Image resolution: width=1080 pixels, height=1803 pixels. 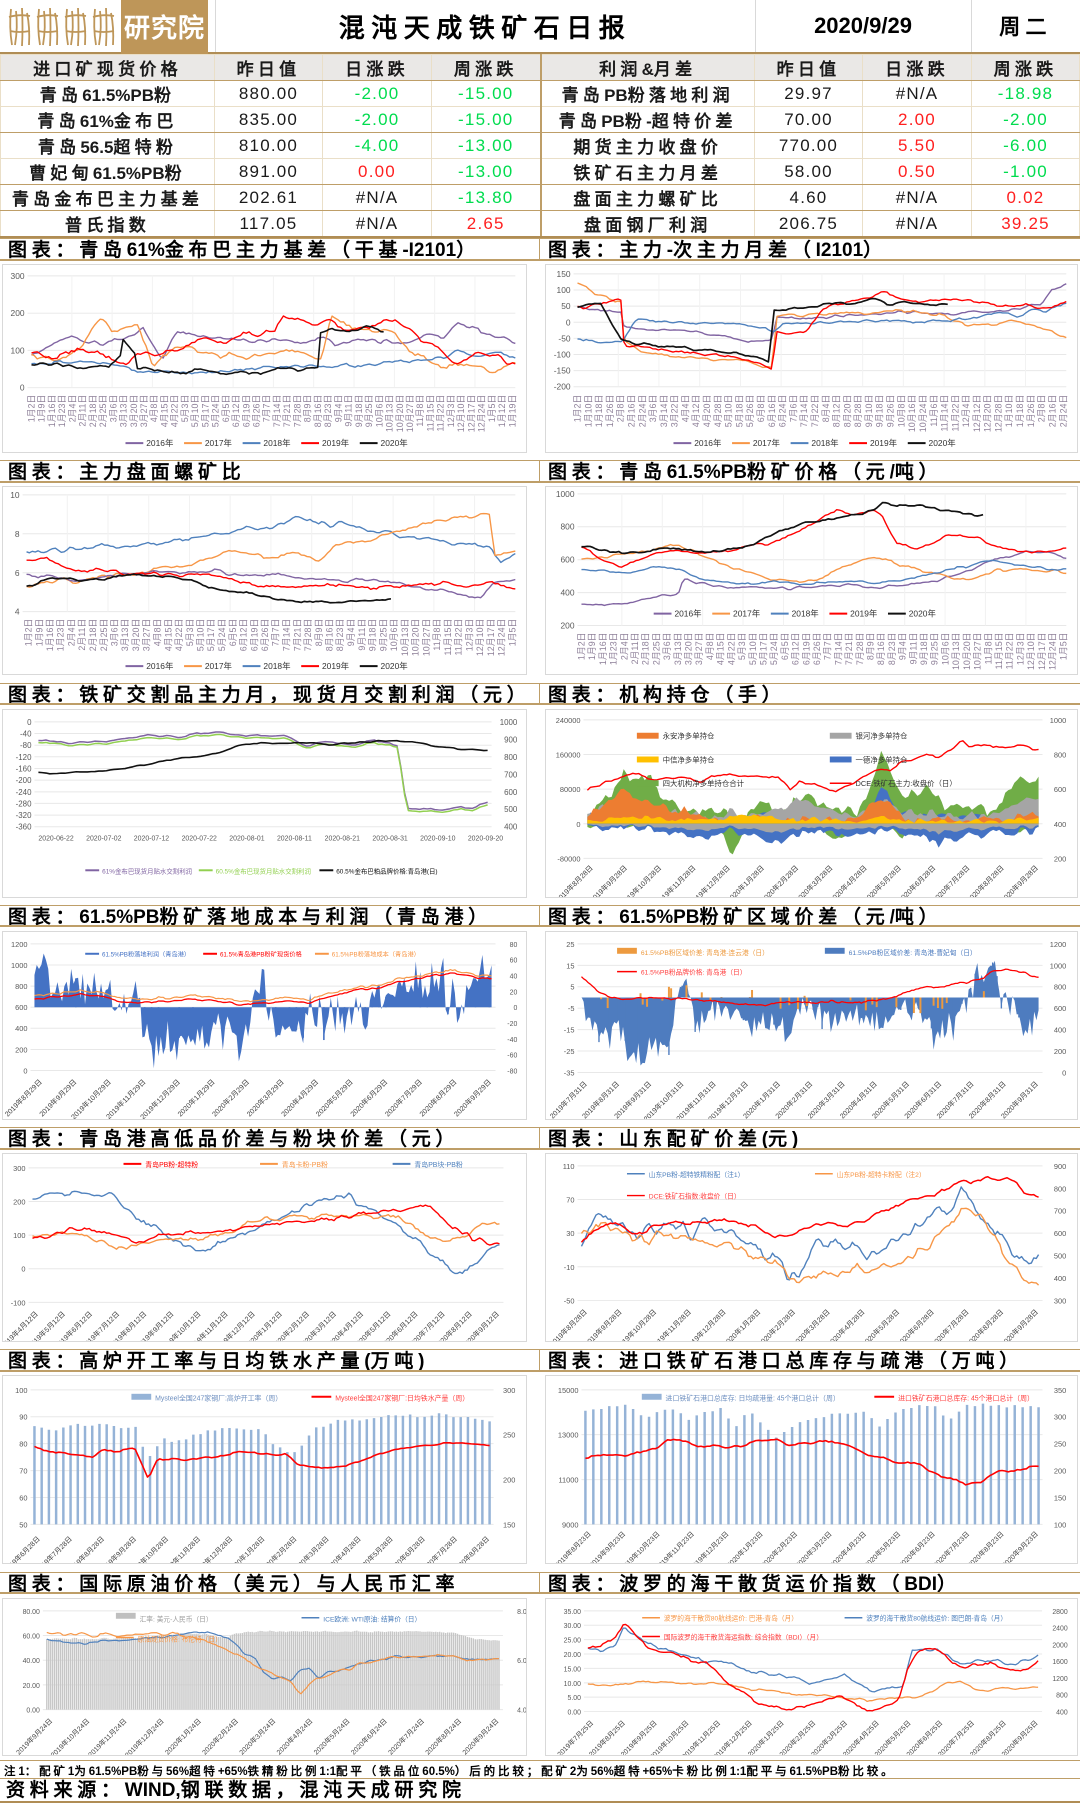 I want to click on svg-text: 2020年1月23日, so click(x=745, y=1547).